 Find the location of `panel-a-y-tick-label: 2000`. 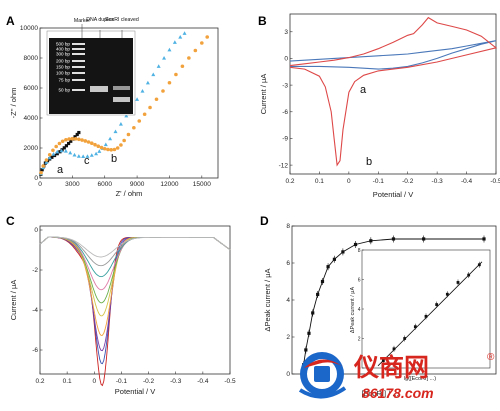

panel-a-y-tick-label: 2000 is located at coordinates (31, 148).